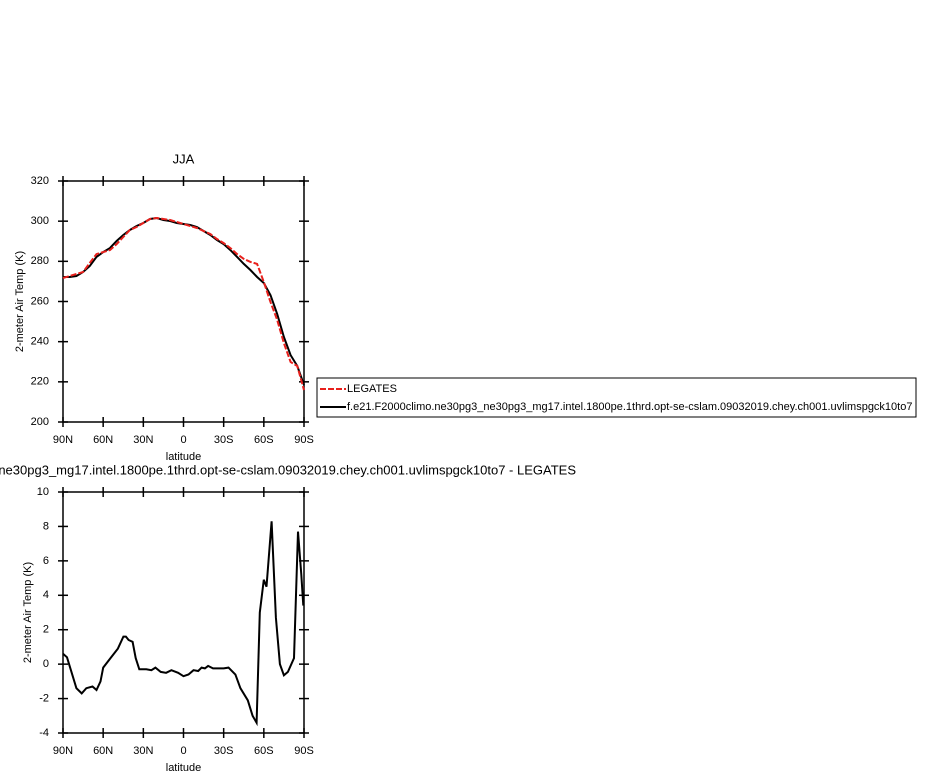 The image size is (931, 782). What do you see at coordinates (40, 422) in the screenshot?
I see `y-tick-label: 200` at bounding box center [40, 422].